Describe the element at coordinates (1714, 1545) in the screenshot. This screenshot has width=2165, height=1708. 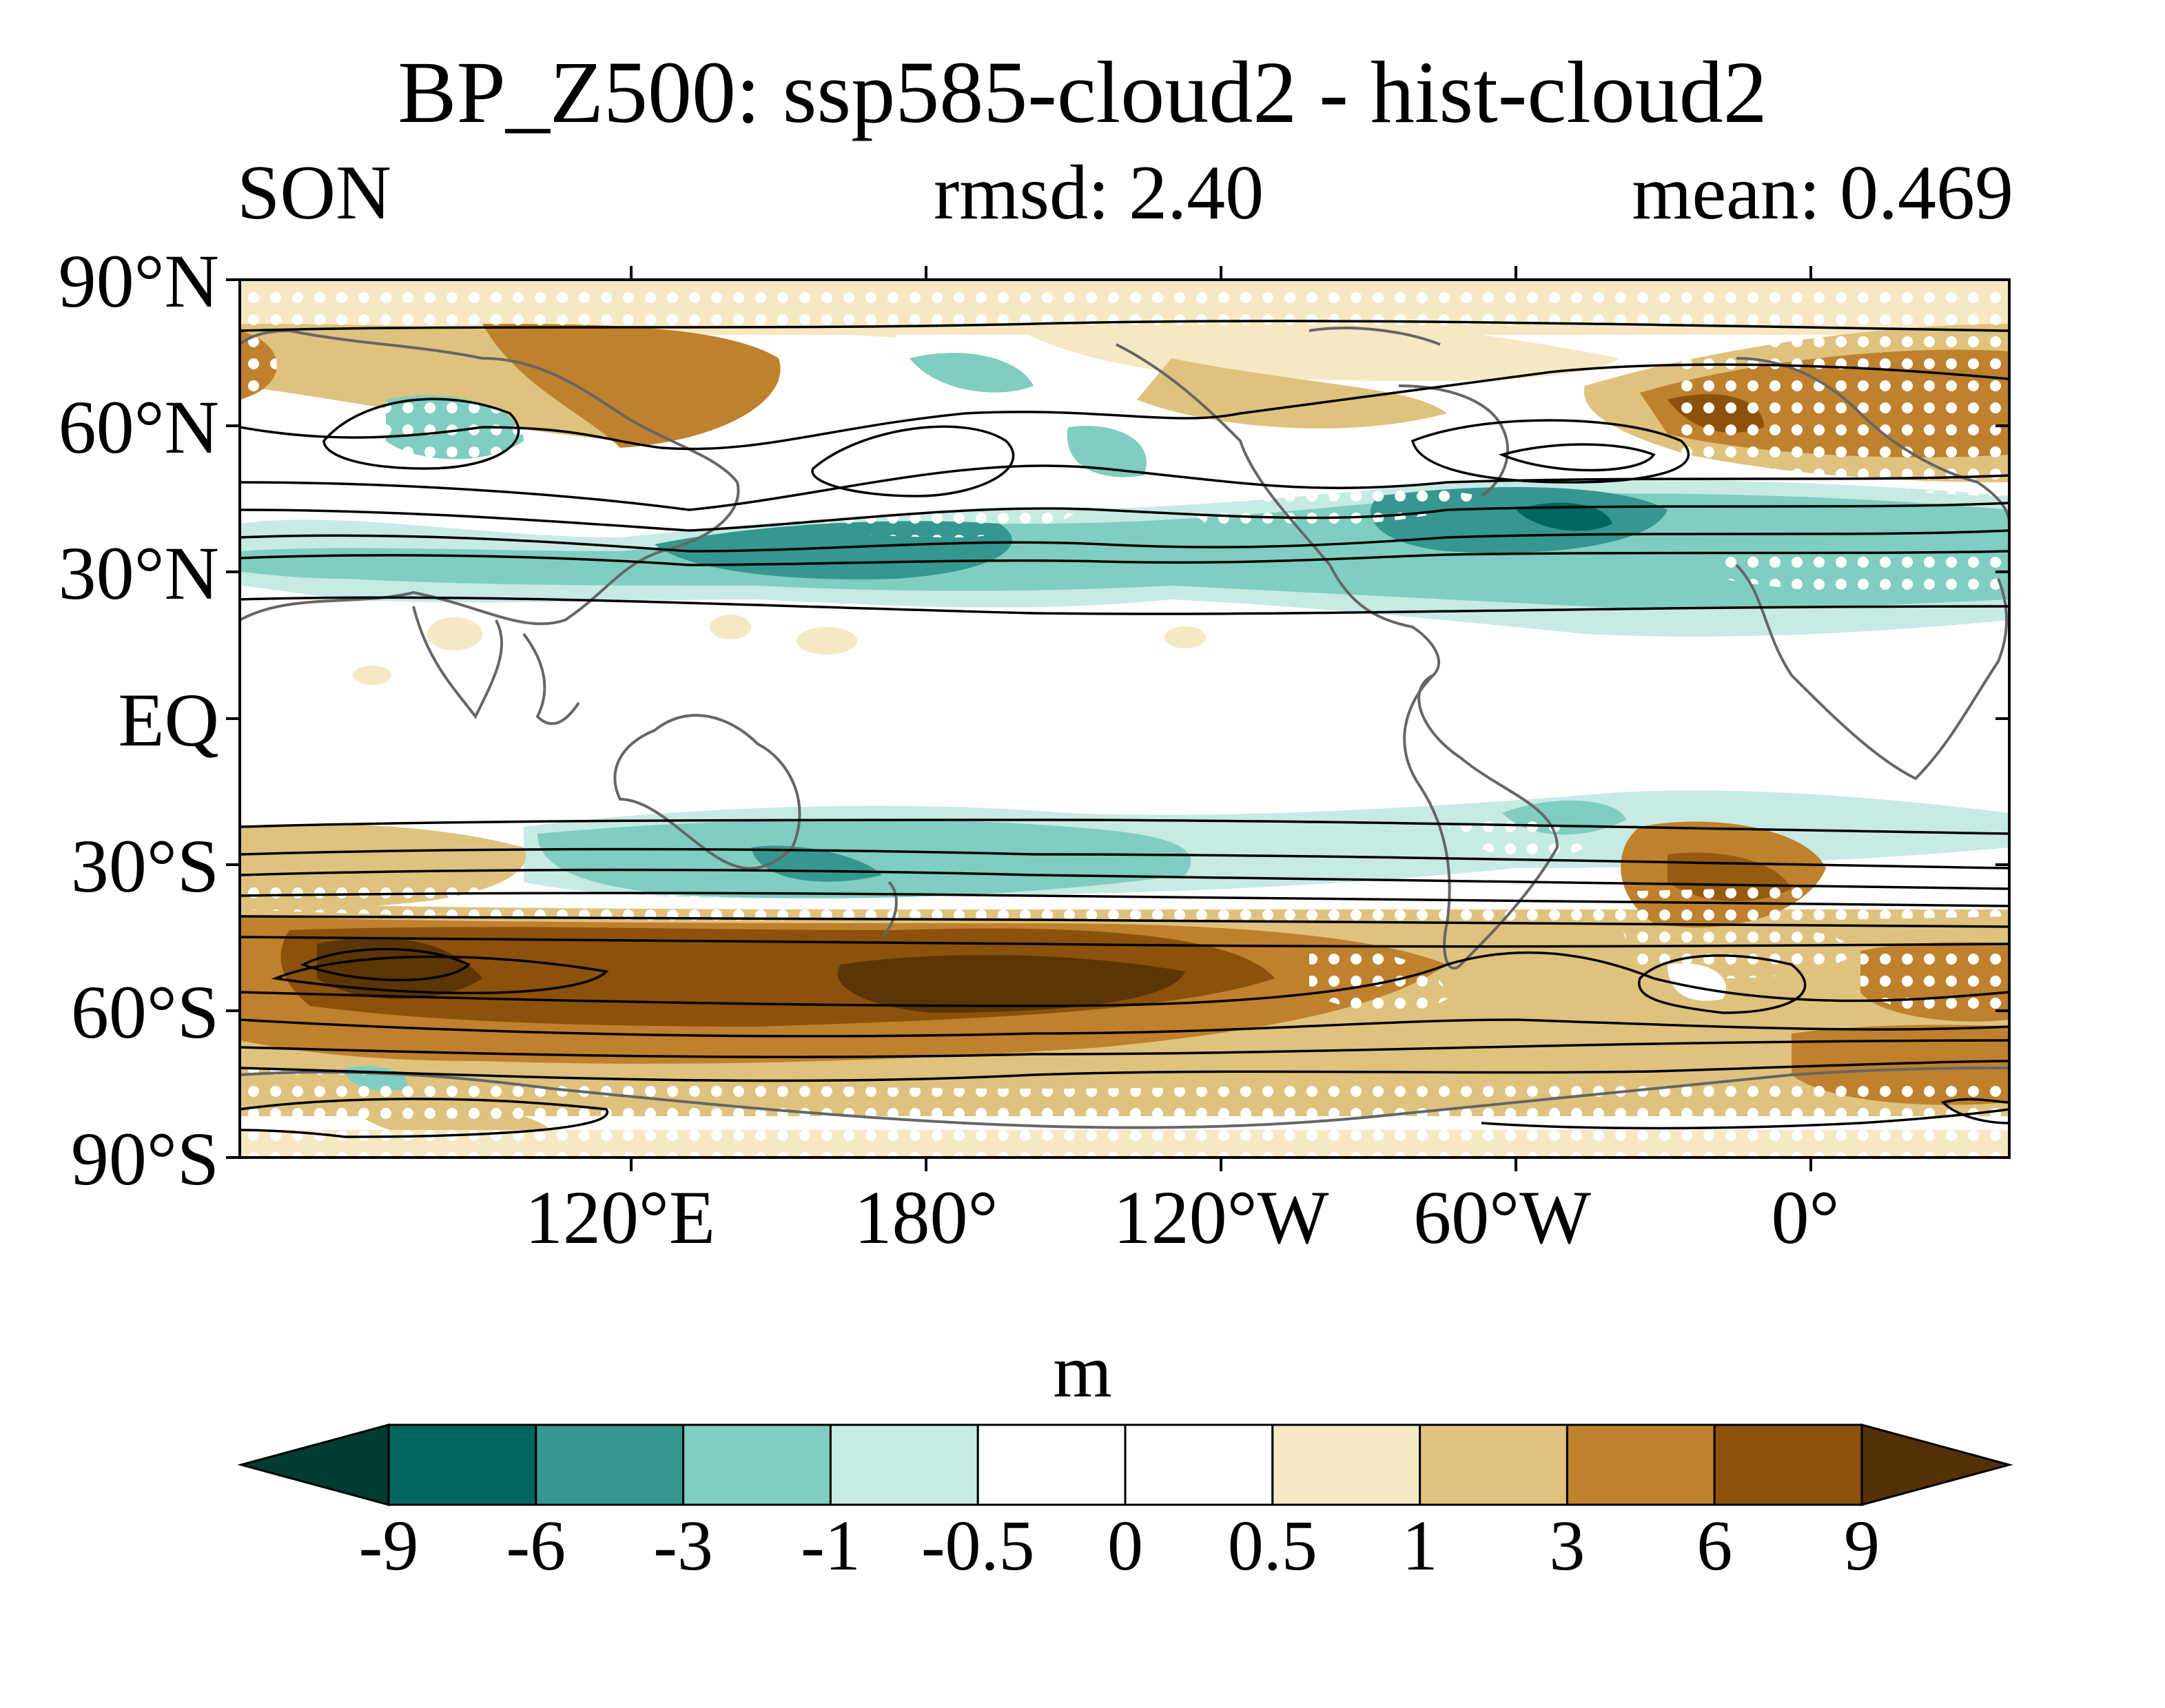
I see `colorbar-tick-label: 6` at that location.